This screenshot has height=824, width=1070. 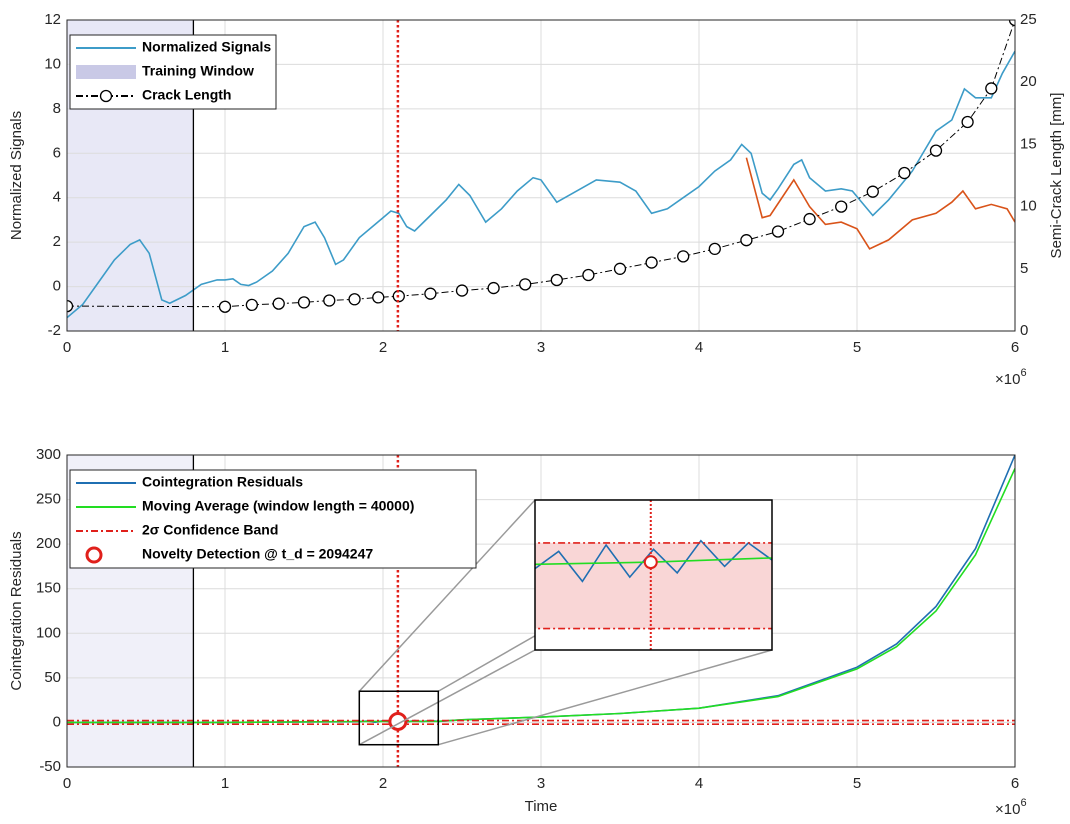 What do you see at coordinates (1028, 81) in the screenshot?
I see `y2-tick-label: 20` at bounding box center [1028, 81].